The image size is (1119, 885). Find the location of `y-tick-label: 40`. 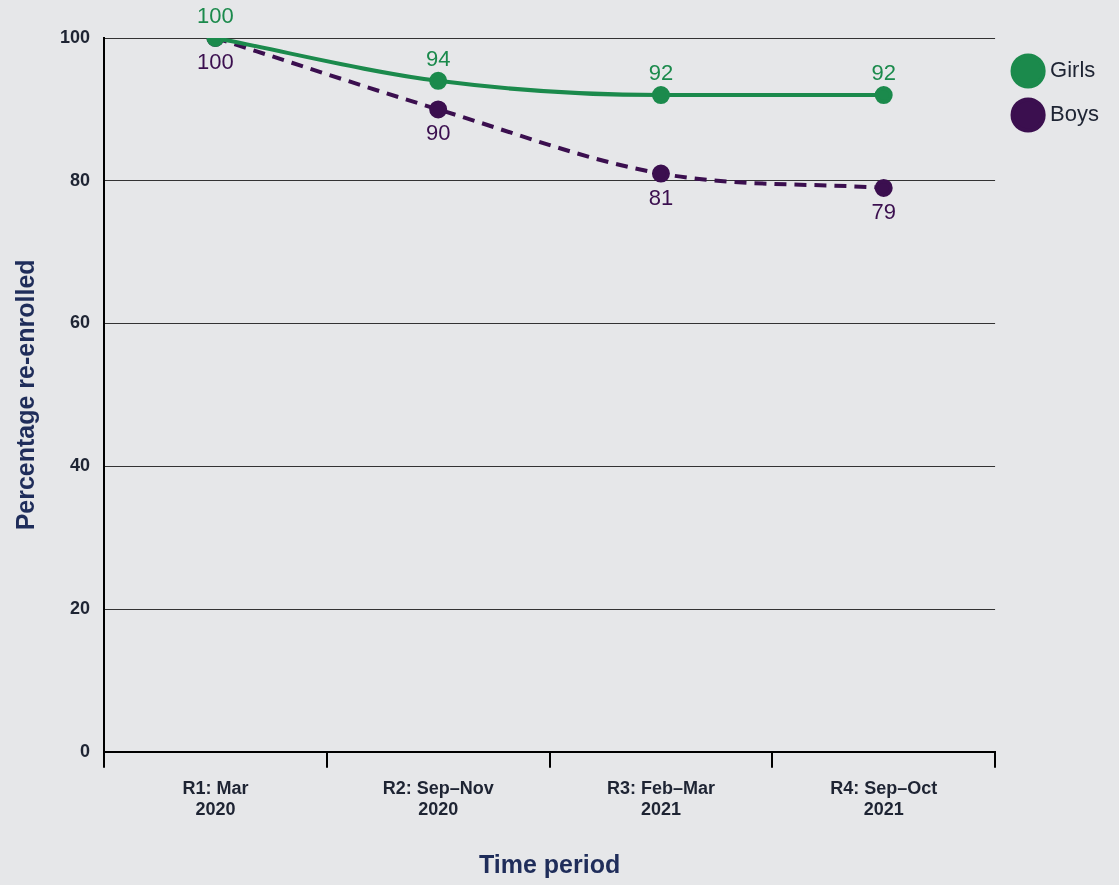

y-tick-label: 40 is located at coordinates (80, 465).